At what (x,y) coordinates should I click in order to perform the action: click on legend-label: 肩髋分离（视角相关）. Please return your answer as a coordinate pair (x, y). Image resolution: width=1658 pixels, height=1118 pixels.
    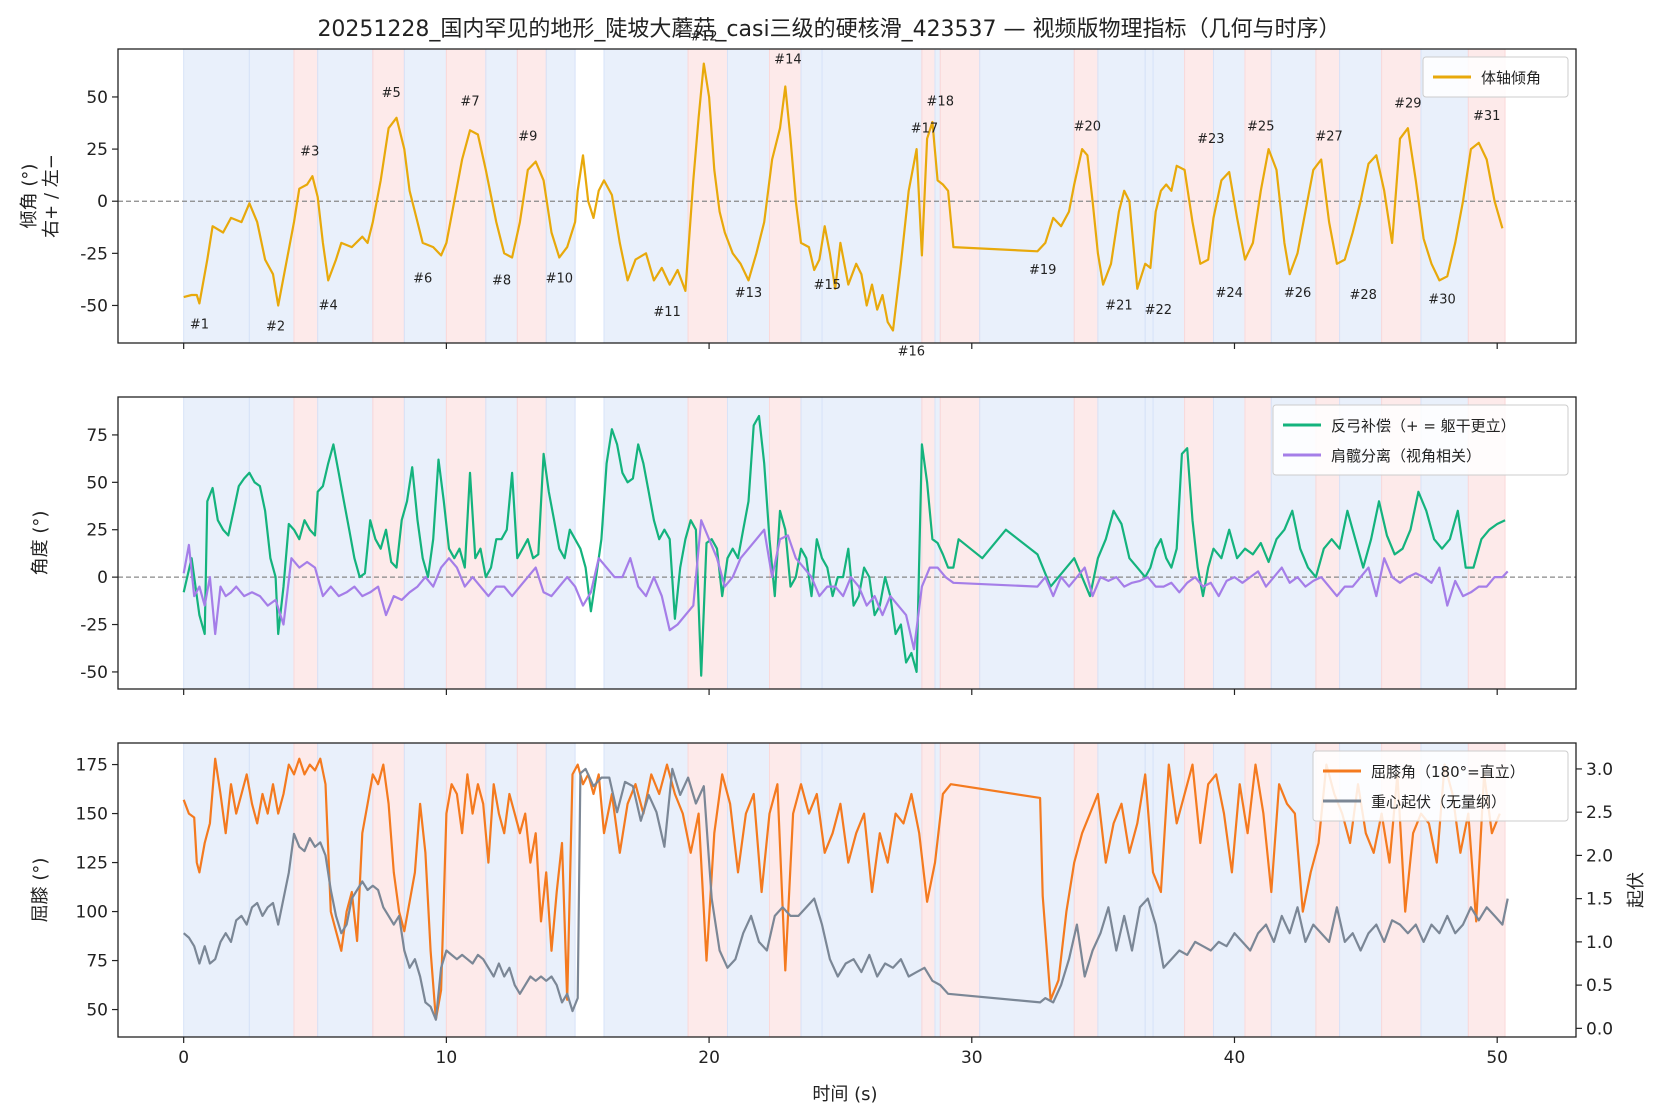
    Looking at the image, I should click on (1406, 456).